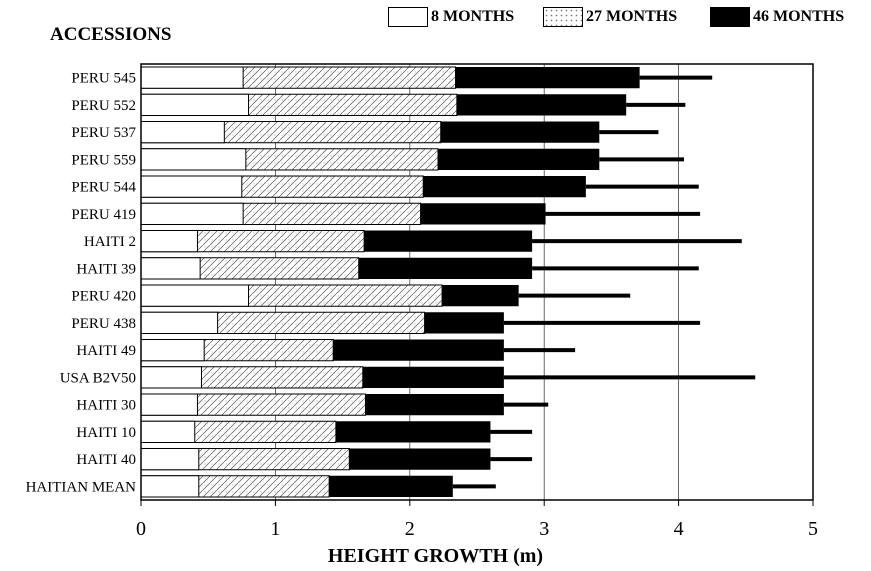 The height and width of the screenshot is (571, 871). I want to click on category-label: HAITI 10, so click(106, 433).